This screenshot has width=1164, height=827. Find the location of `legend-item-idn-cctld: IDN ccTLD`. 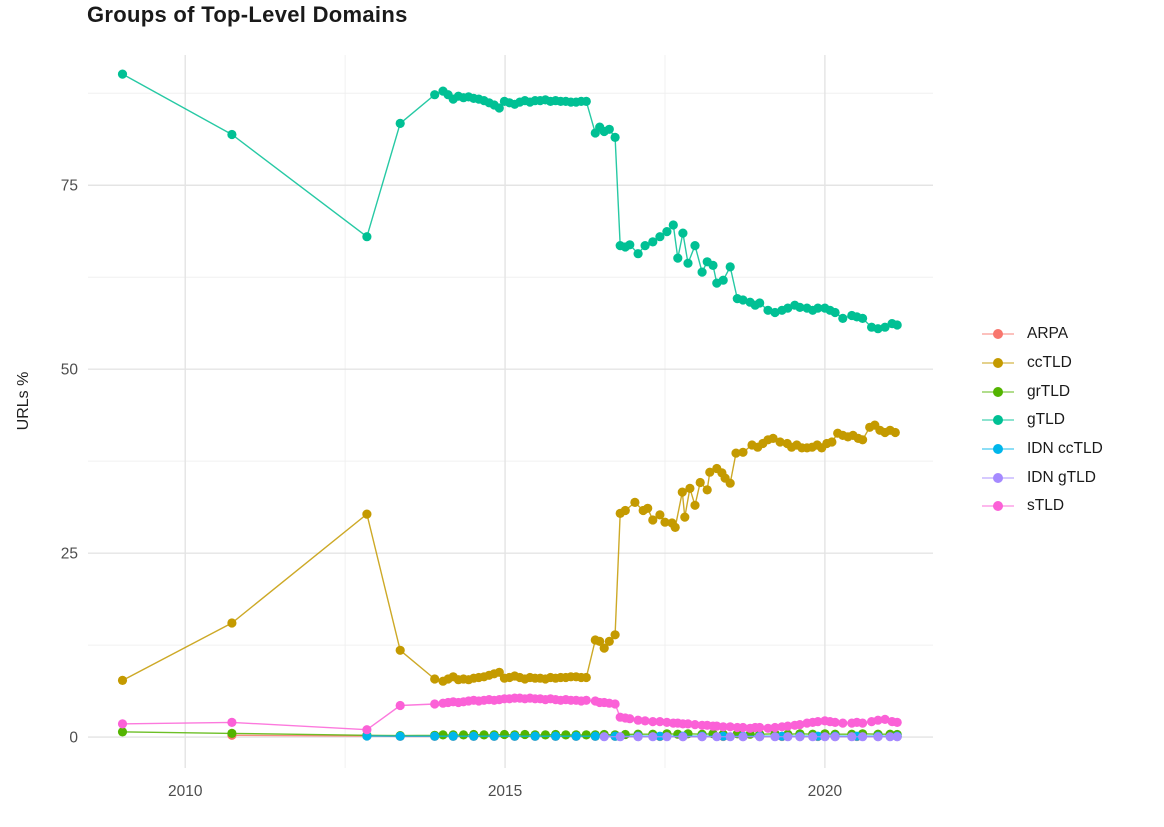

legend-item-idn-cctld: IDN ccTLD is located at coordinates (1042, 449).